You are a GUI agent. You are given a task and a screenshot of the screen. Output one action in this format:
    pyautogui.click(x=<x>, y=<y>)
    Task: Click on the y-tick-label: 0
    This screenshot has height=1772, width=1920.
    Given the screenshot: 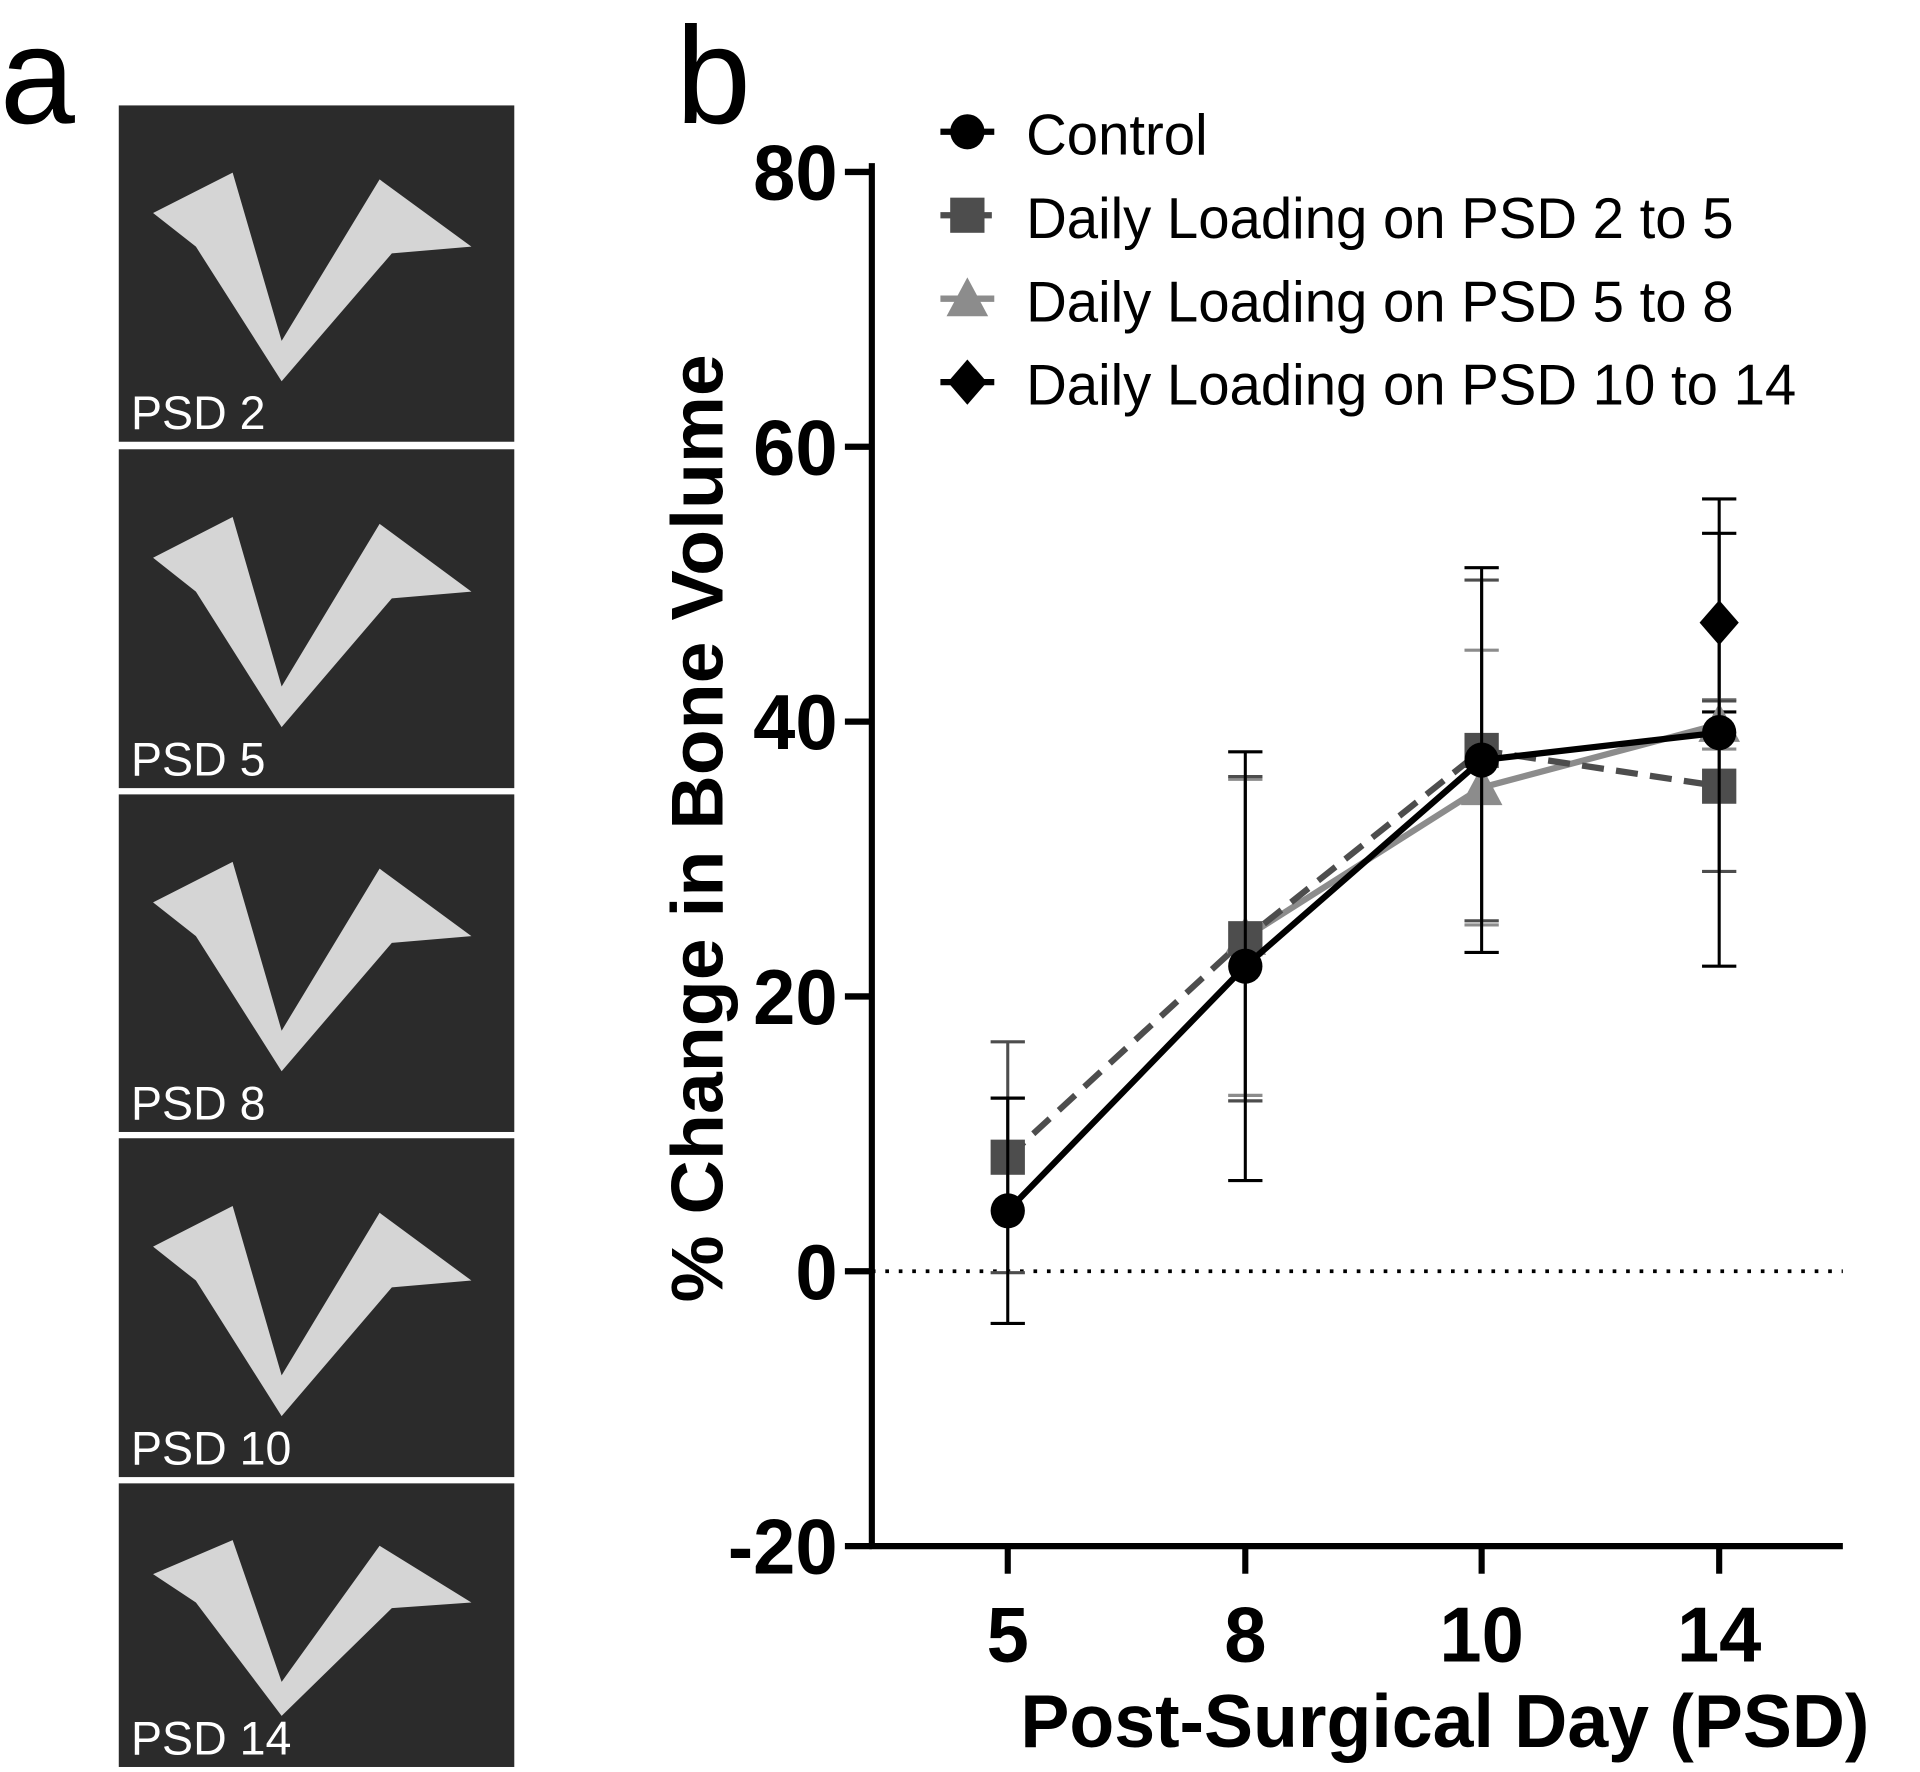 What is the action you would take?
    pyautogui.click(x=816, y=1272)
    